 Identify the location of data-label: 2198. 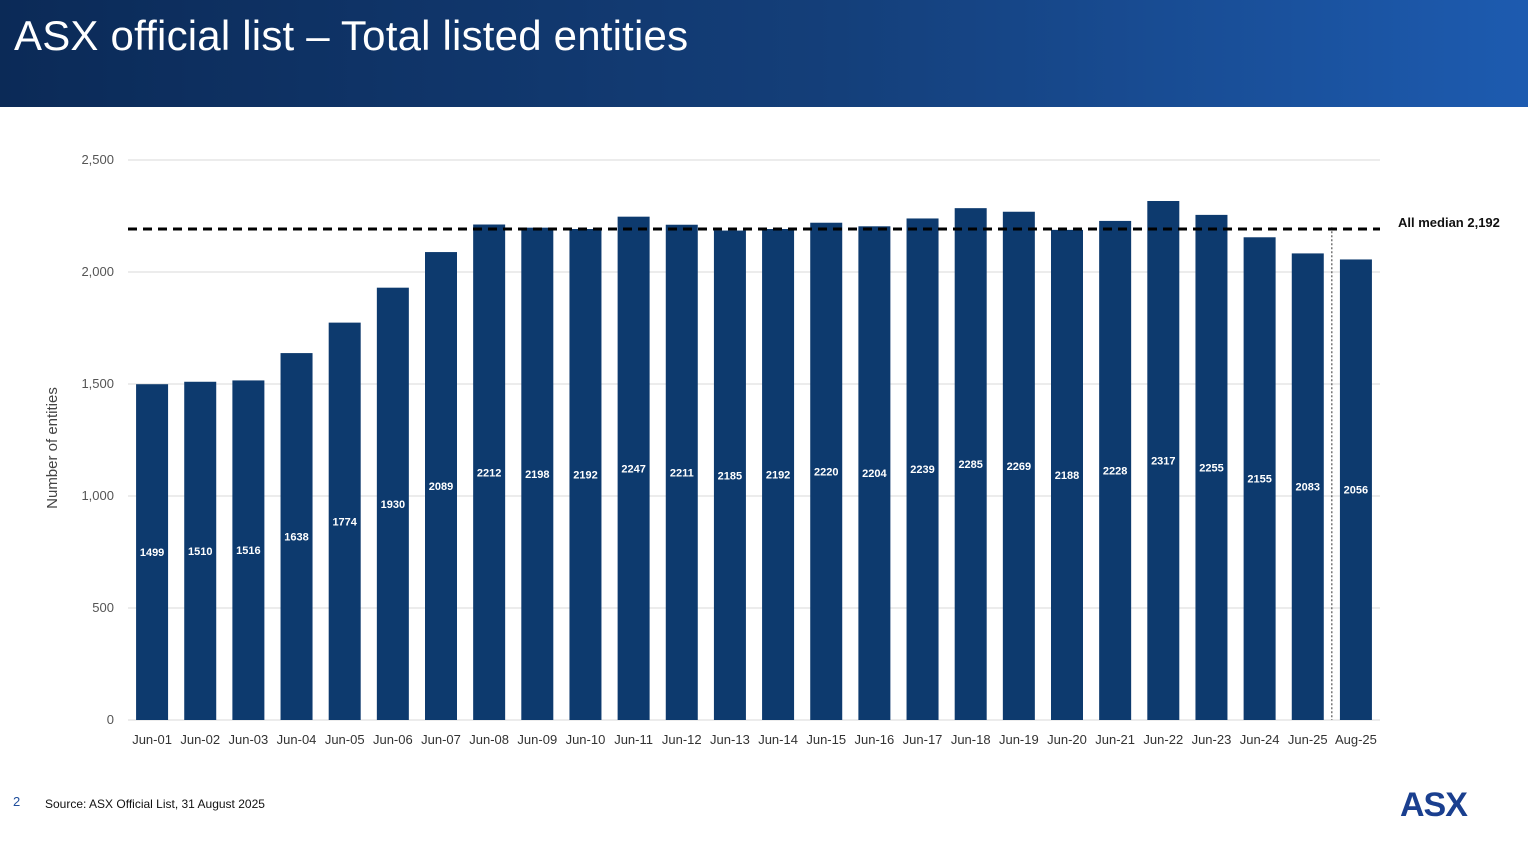
(537, 475).